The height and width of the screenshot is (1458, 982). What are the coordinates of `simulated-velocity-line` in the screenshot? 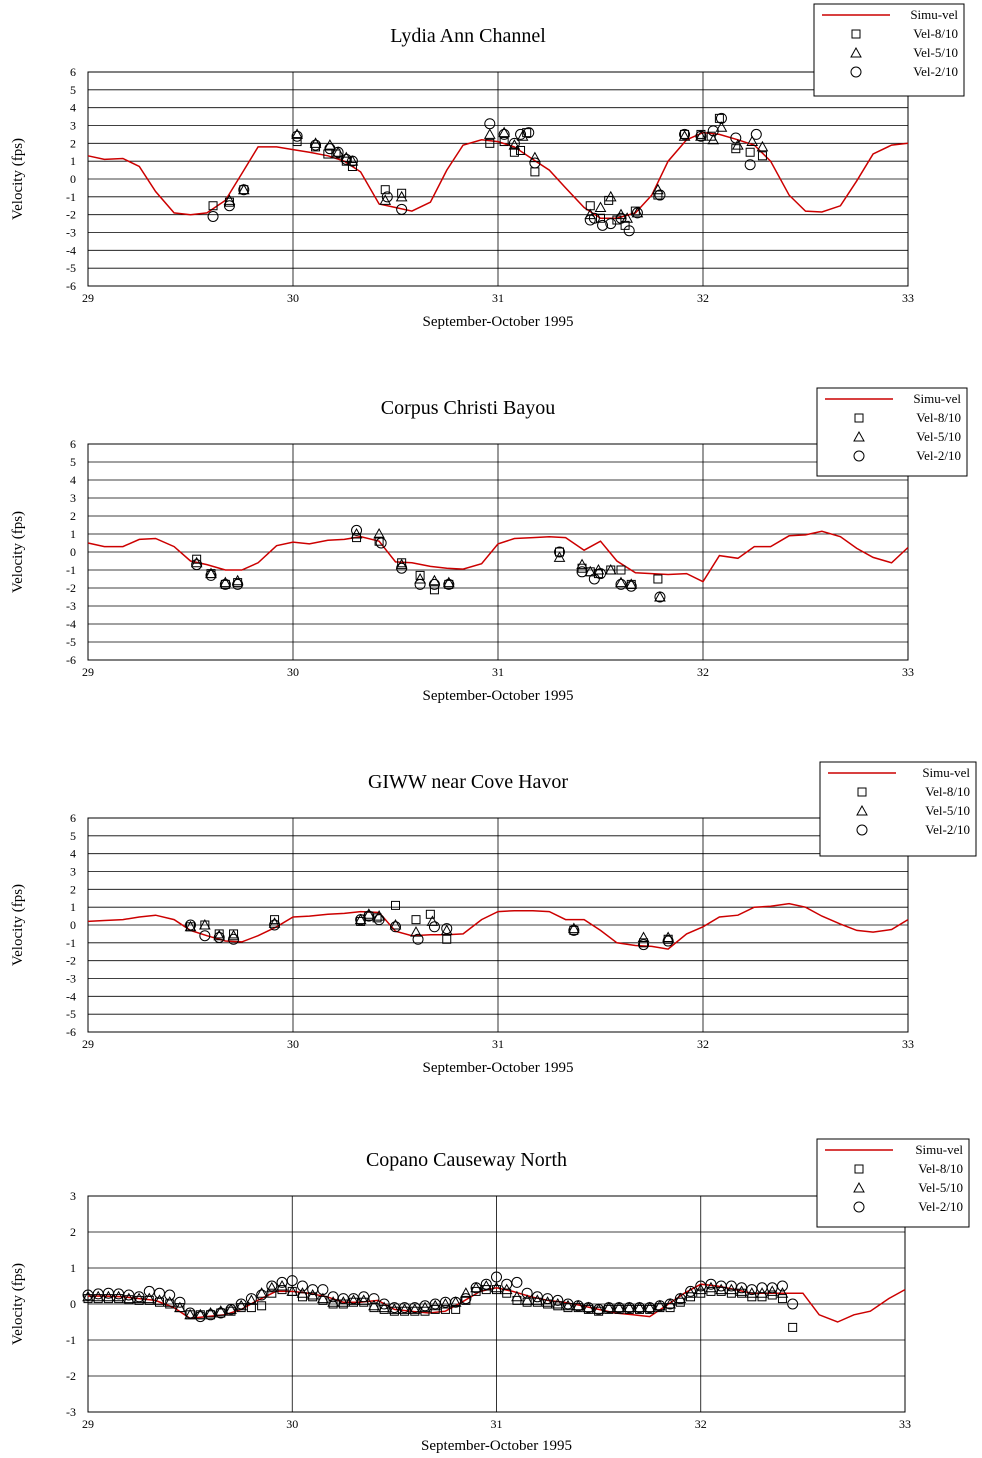 It's located at (498, 556).